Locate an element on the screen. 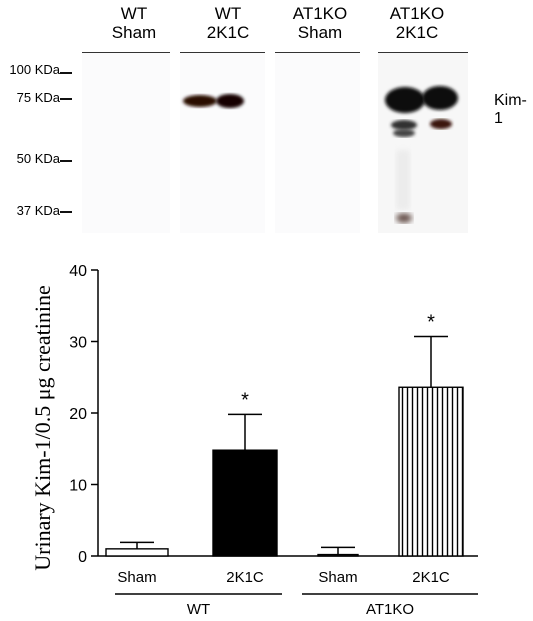  y-ticks: 0 10 20 30 40 is located at coordinates (83, 414).